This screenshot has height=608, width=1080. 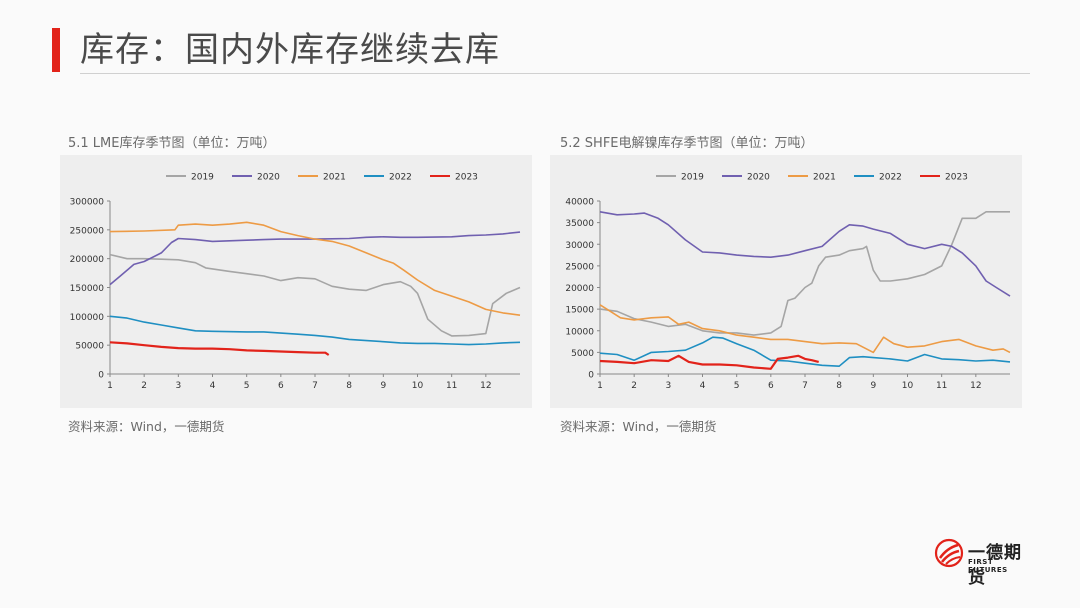 I want to click on page-title: 库存：国内外库存继续去库, so click(x=290, y=50).